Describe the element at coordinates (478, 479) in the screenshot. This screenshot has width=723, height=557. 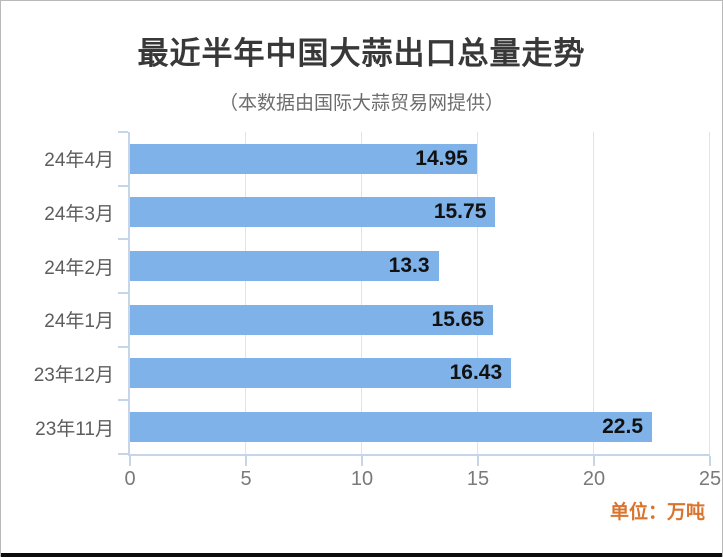
I see `x-tick-label-15: 15` at that location.